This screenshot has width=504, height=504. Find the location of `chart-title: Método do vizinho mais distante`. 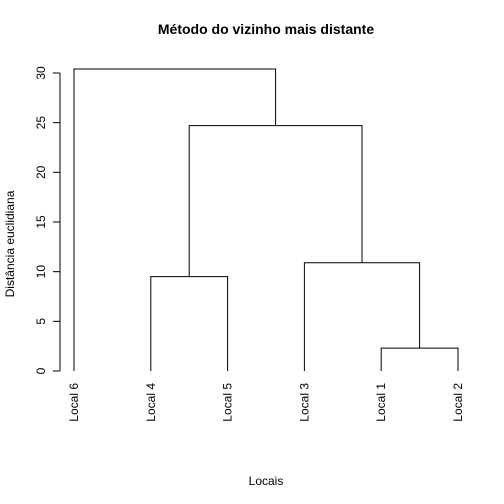

chart-title: Método do vizinho mais distante is located at coordinates (266, 29).